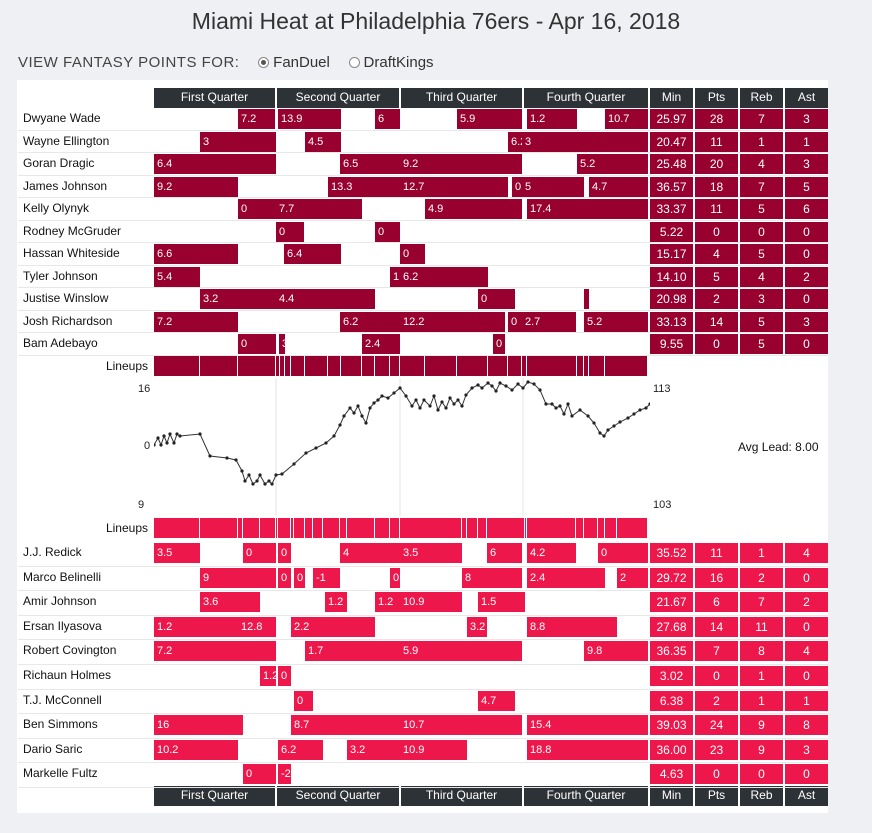  I want to click on mia-stint-bar, so click(586, 299).